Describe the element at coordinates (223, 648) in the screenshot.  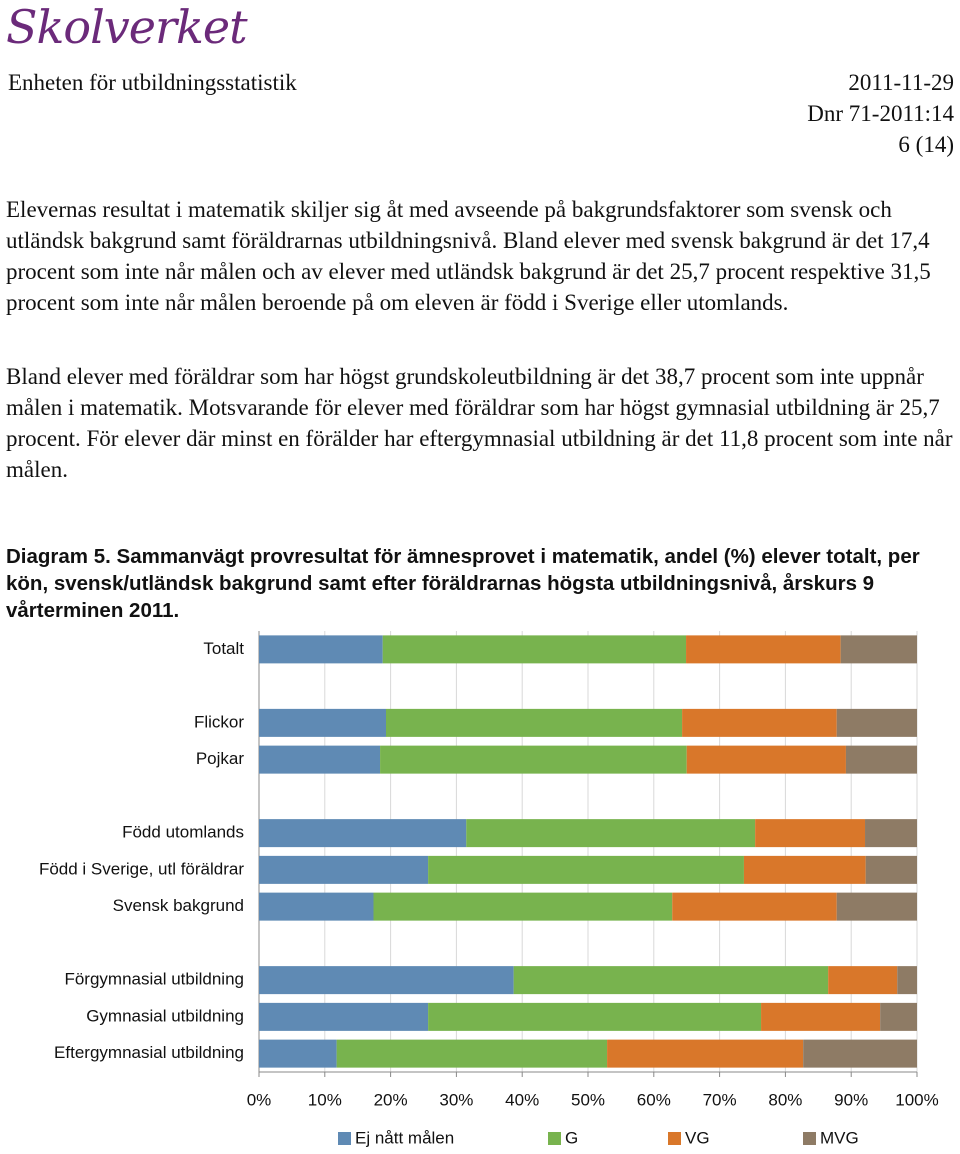
I see `y-tick-label: Totalt` at that location.